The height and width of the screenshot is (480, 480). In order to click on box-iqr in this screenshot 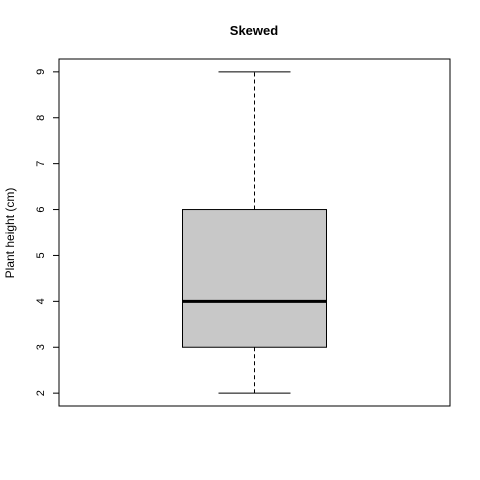, I will do `click(254, 278)`.